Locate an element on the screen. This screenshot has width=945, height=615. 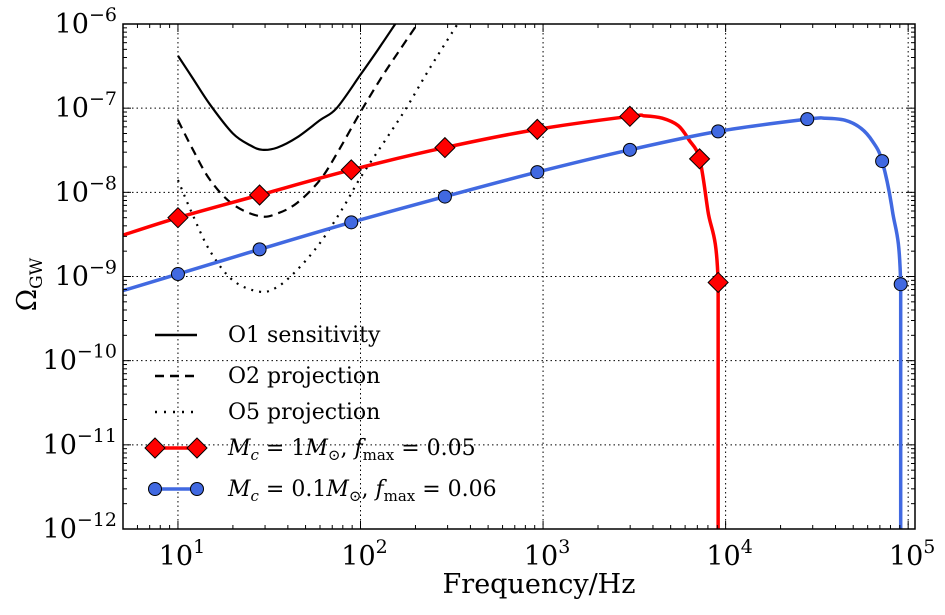
legend-label-mc01: Mc = 0.1M⊙, fmax = 0.06 is located at coordinates (362, 491).